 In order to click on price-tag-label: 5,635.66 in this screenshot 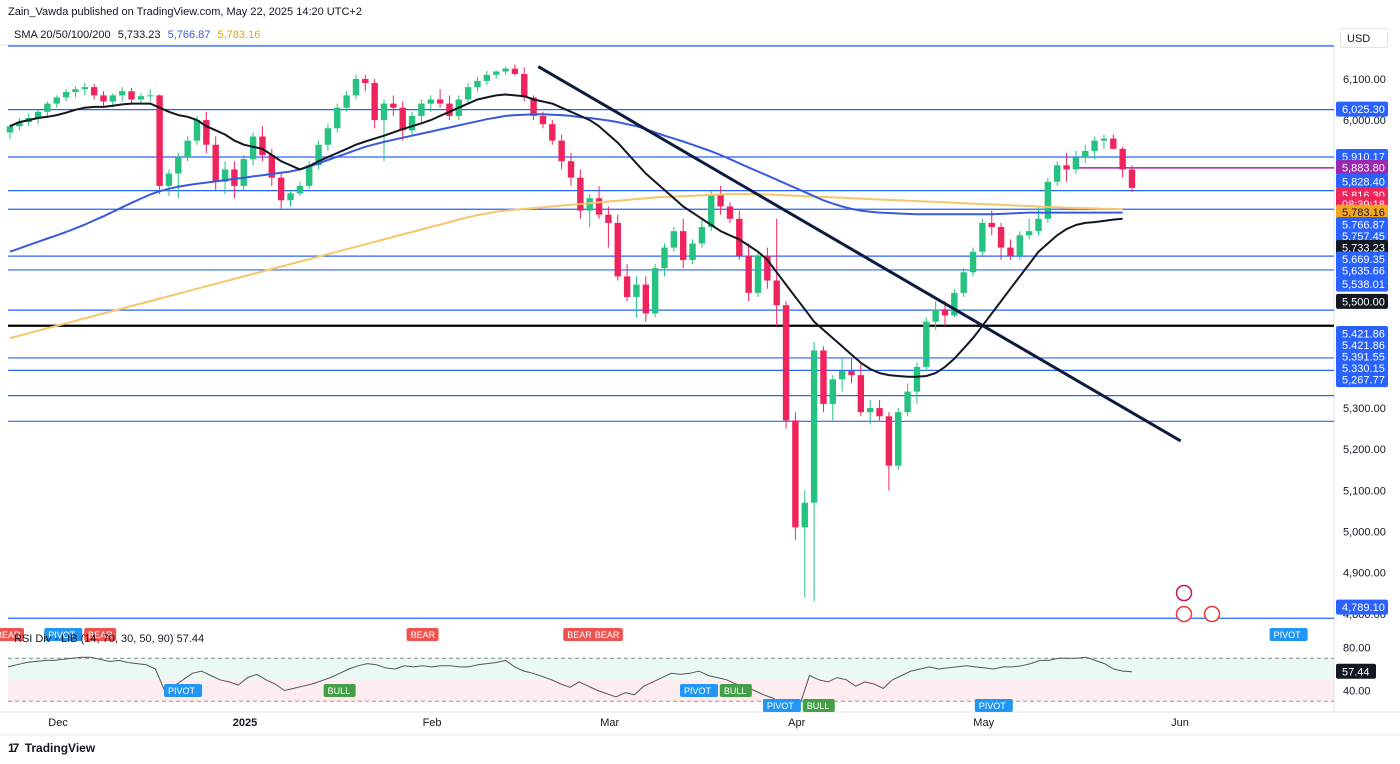, I will do `click(1363, 272)`.